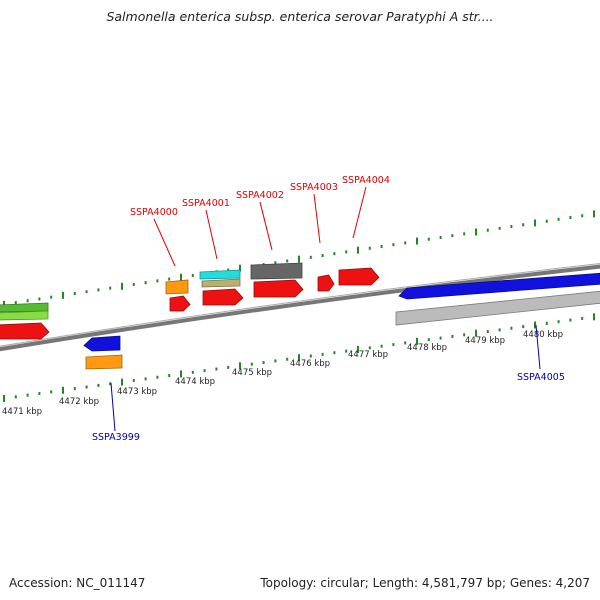 The width and height of the screenshot is (600, 600). What do you see at coordinates (116, 437) in the screenshot?
I see `gene-label-sspa3999: SSPA3999` at bounding box center [116, 437].